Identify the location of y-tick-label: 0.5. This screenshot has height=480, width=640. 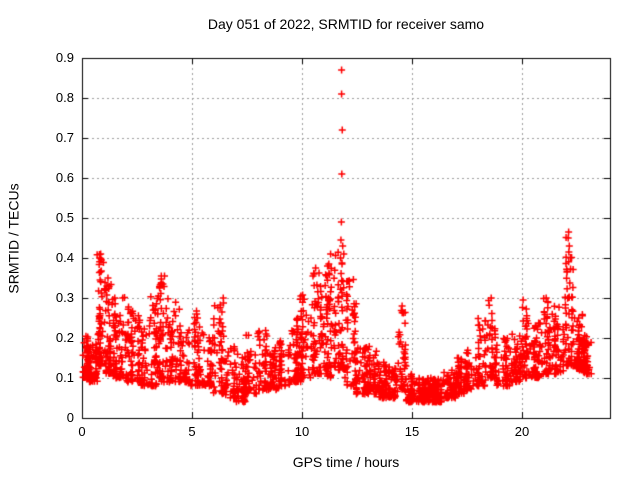
(64, 217).